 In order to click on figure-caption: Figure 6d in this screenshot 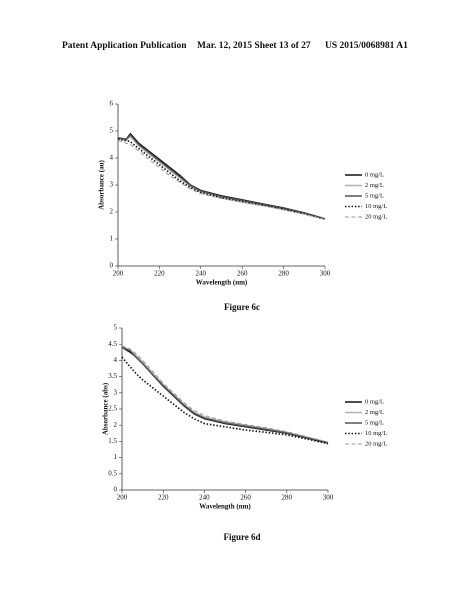, I will do `click(241, 537)`.